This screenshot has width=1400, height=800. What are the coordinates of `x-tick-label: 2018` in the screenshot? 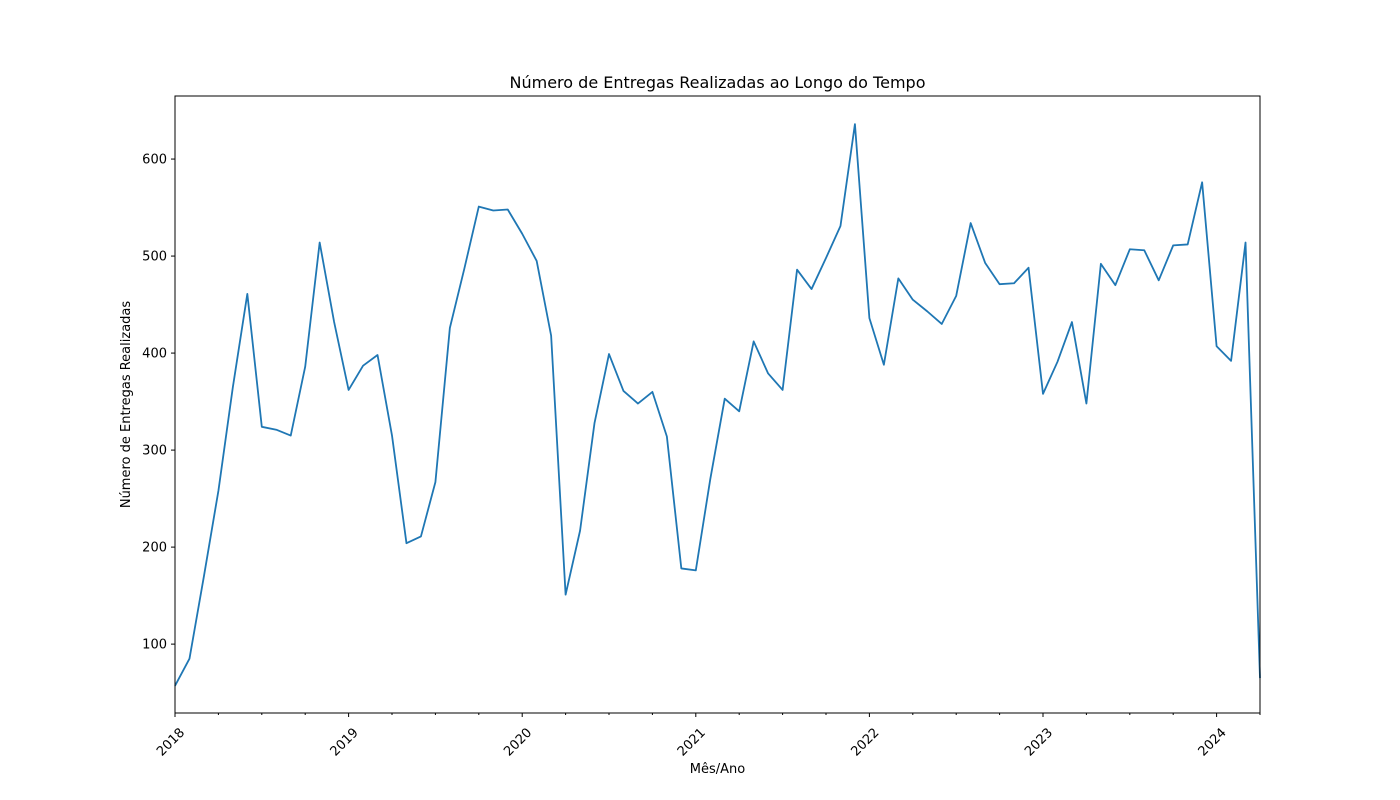 It's located at (171, 742).